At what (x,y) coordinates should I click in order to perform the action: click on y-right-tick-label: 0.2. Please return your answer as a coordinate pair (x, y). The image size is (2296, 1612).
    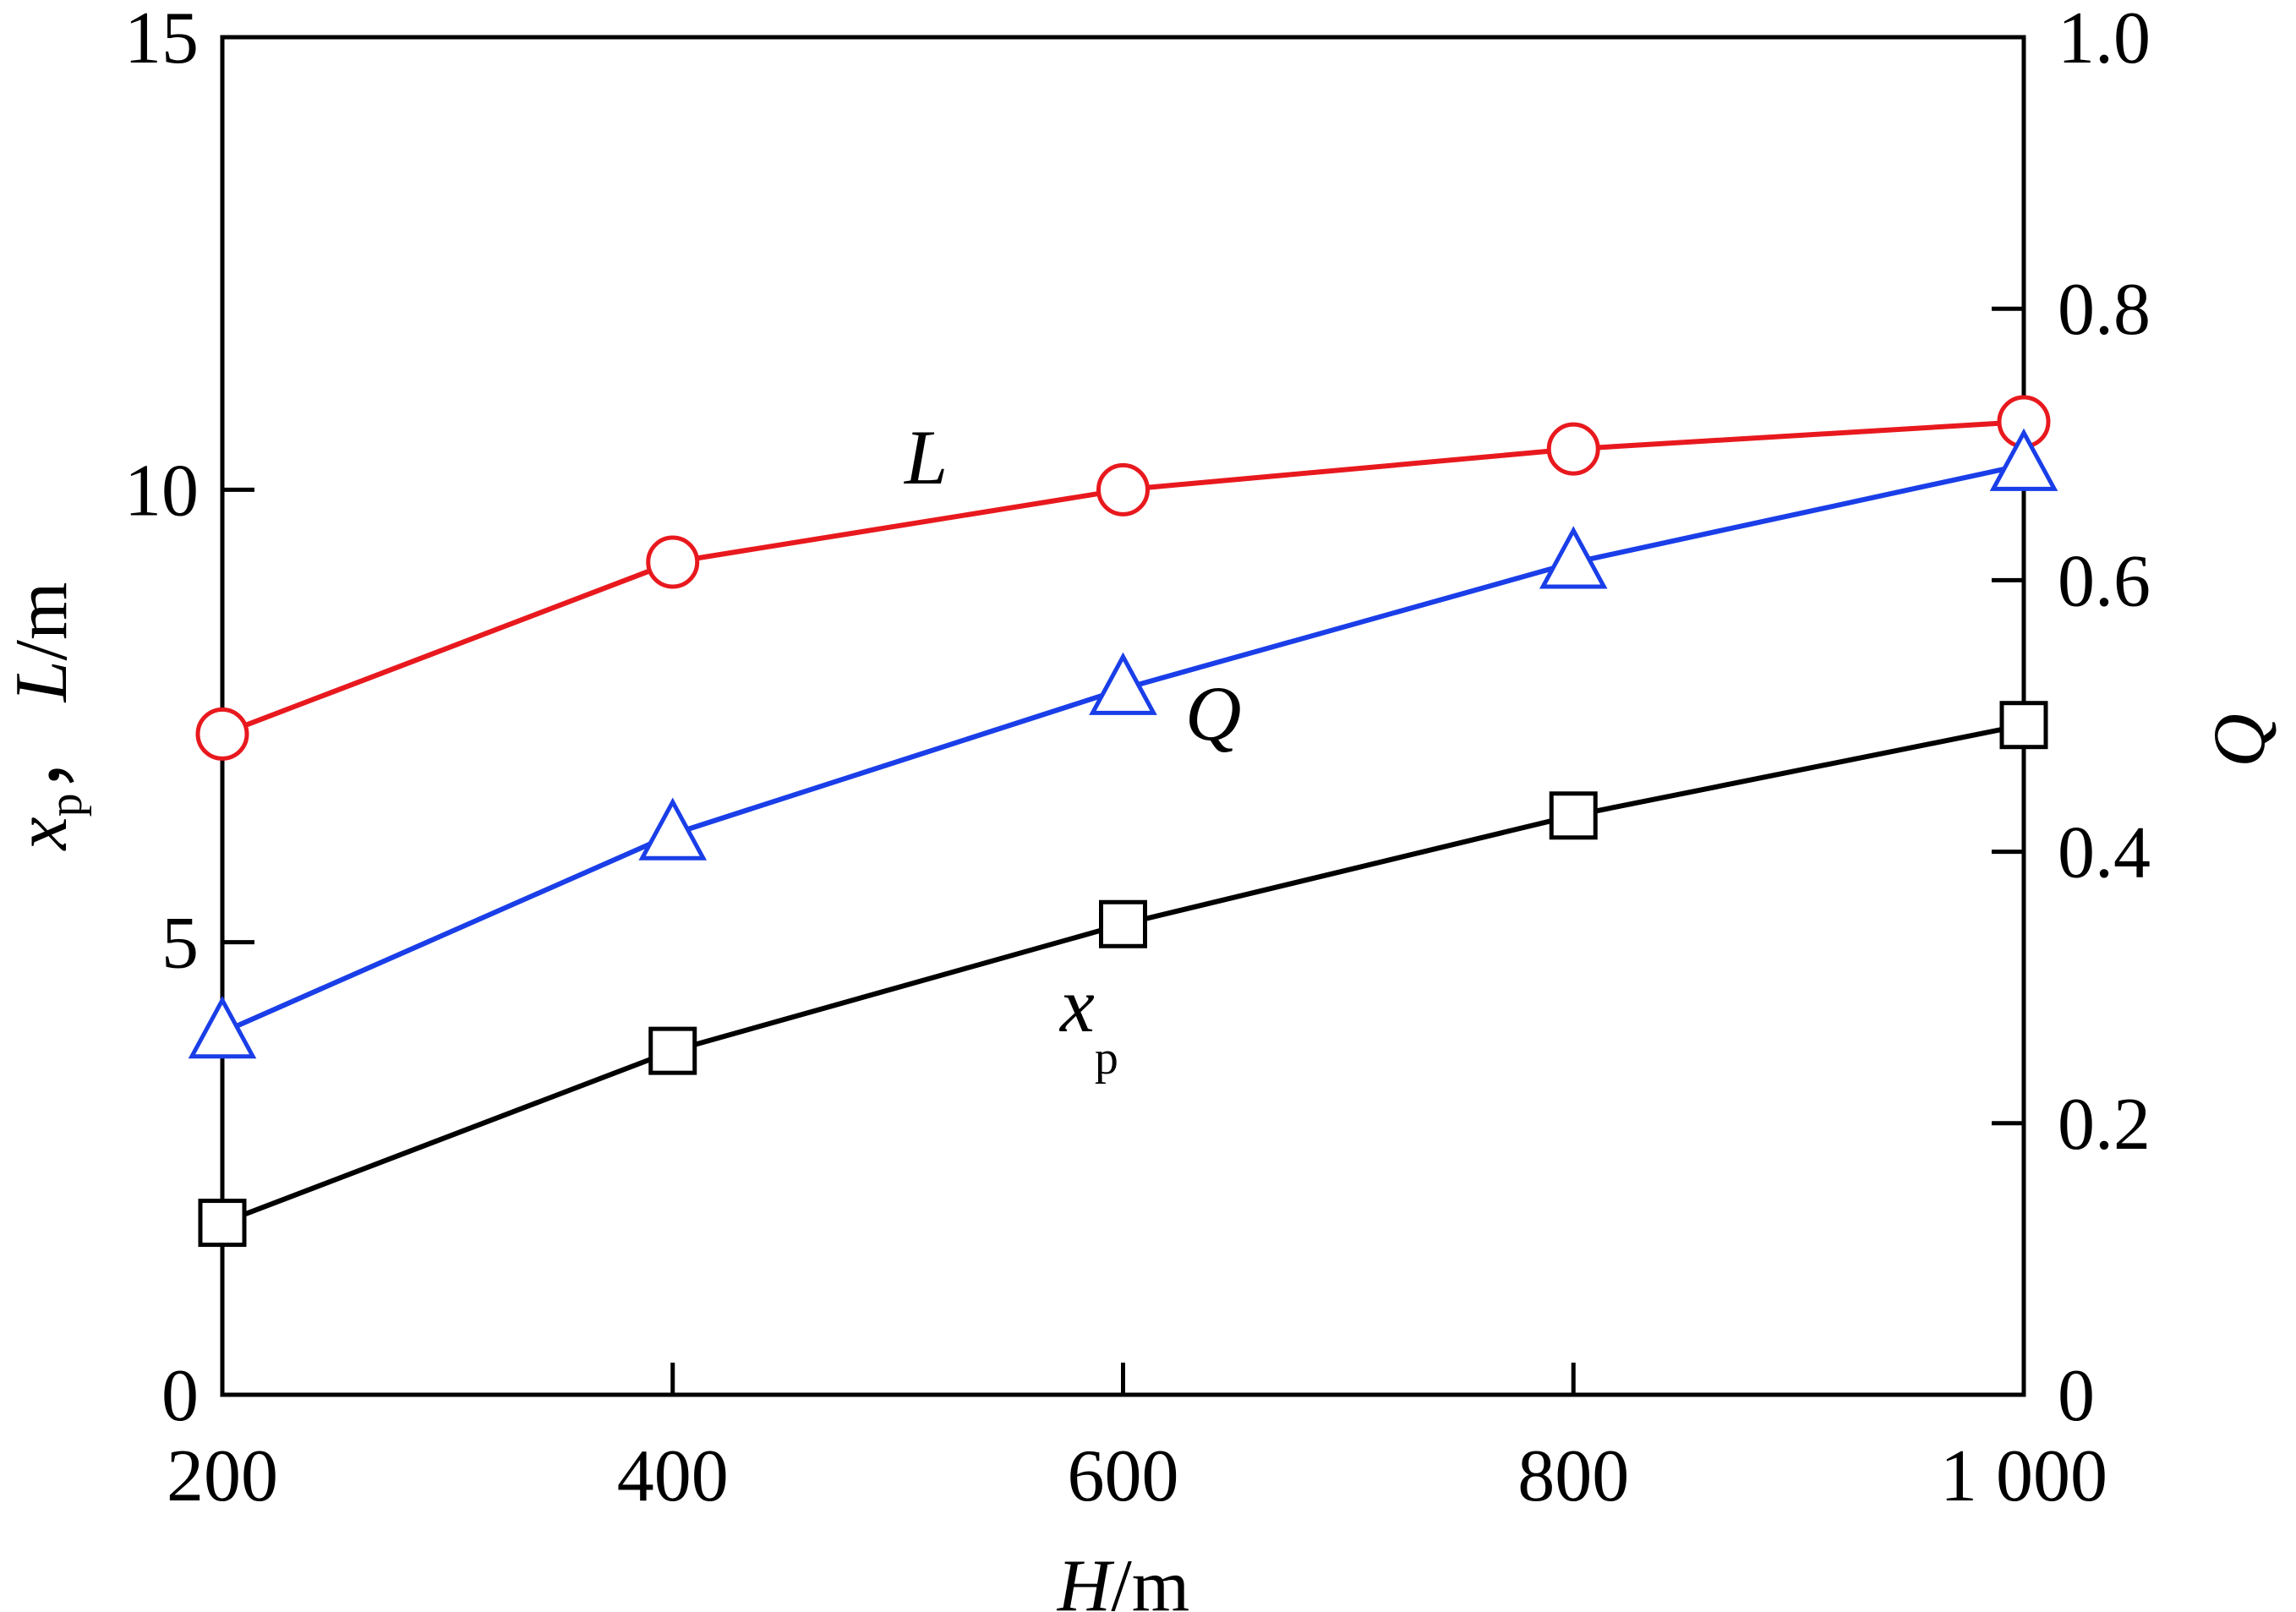
    Looking at the image, I should click on (2104, 1125).